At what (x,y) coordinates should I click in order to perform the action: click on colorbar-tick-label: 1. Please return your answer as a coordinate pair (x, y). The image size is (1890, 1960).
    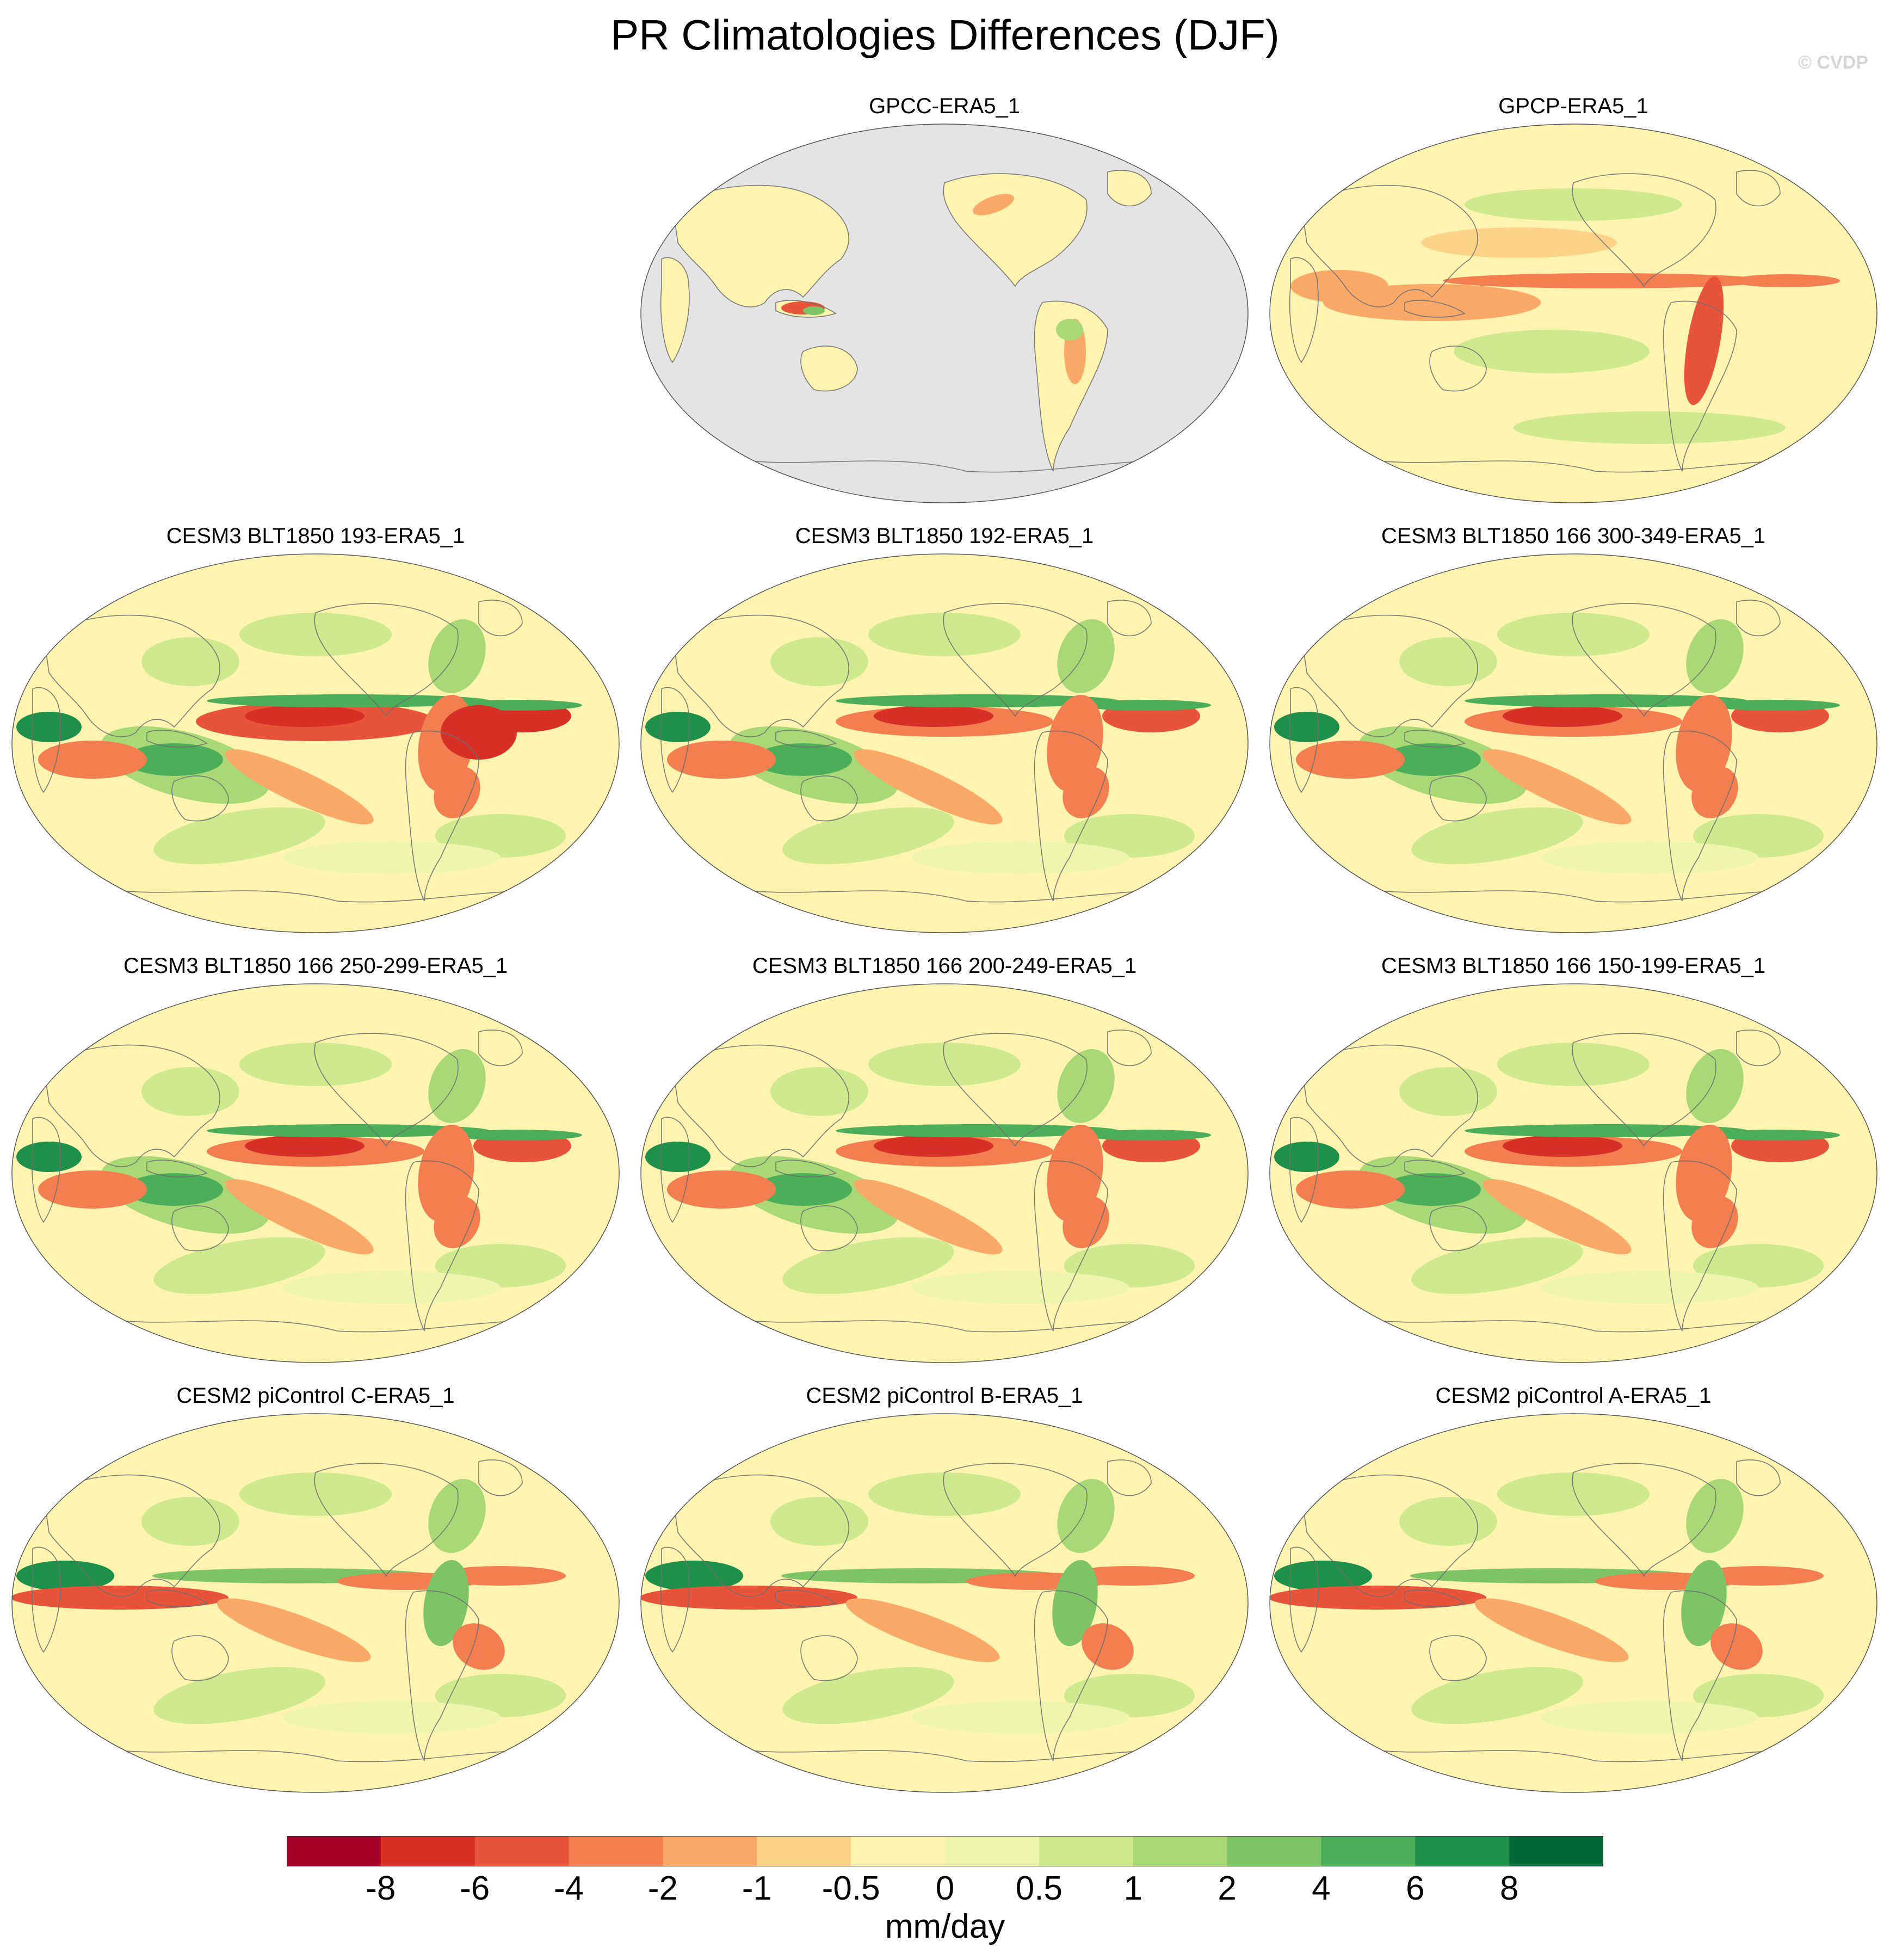
    Looking at the image, I should click on (1132, 1888).